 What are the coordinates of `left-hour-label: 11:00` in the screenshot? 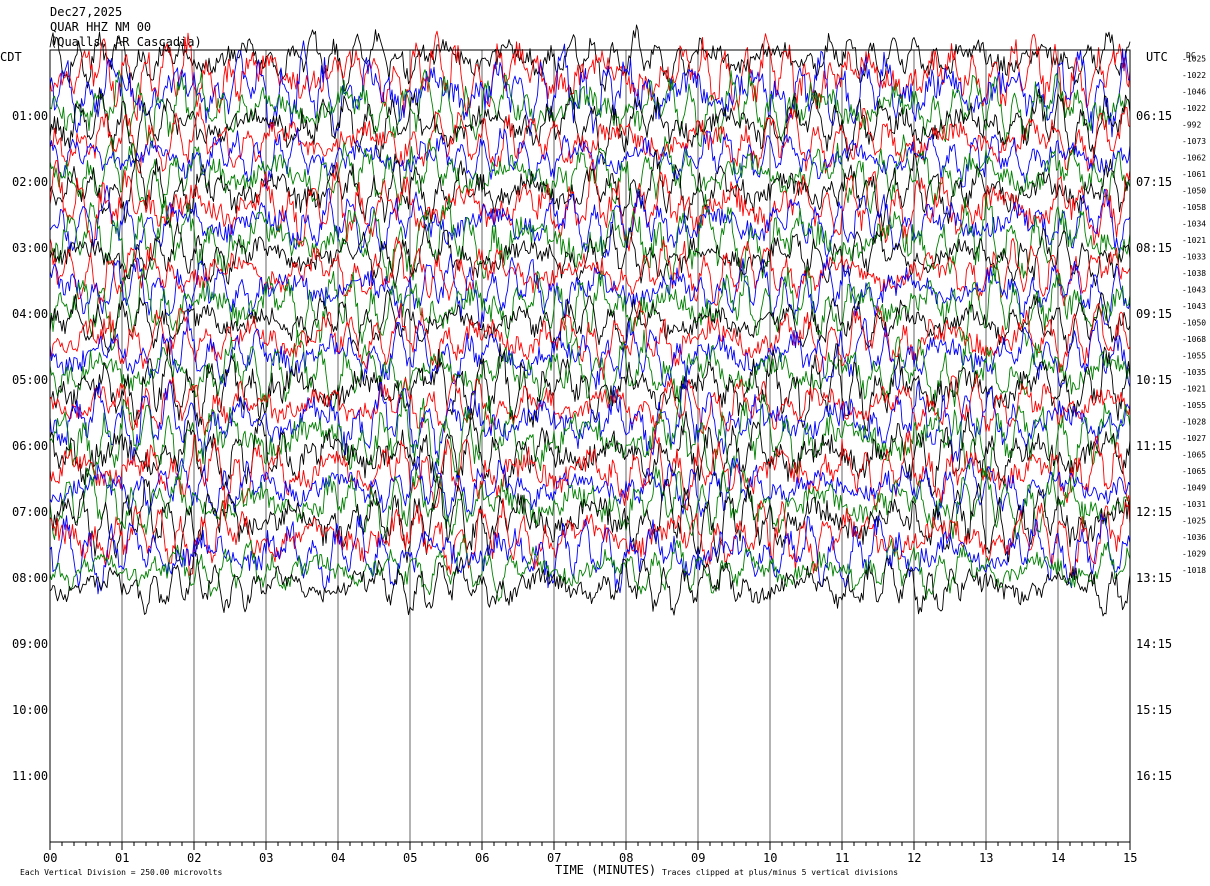 It's located at (30, 776).